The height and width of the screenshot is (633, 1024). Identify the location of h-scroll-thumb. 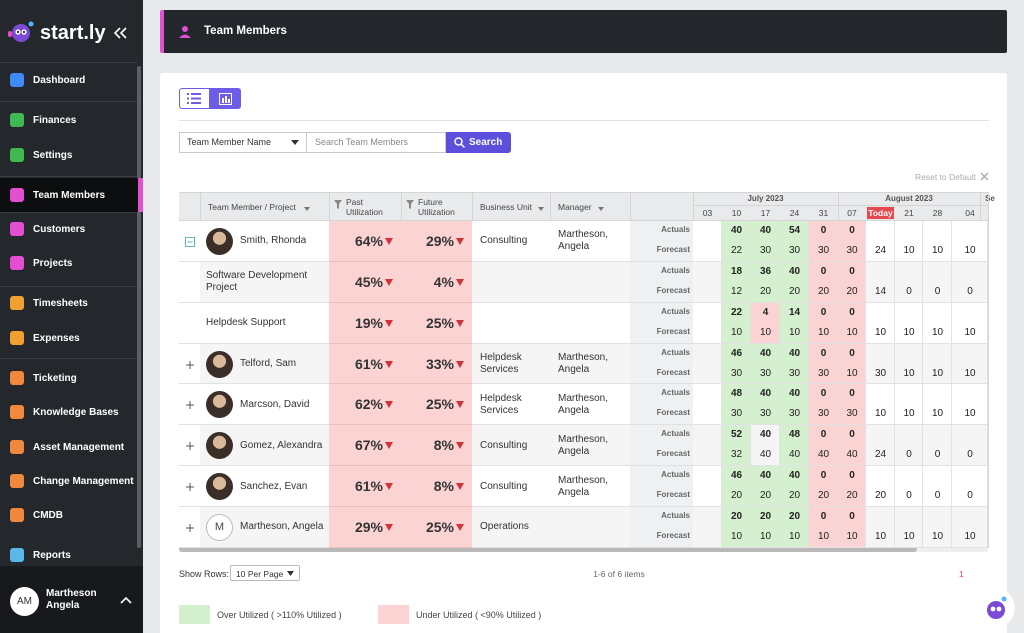
(548, 549).